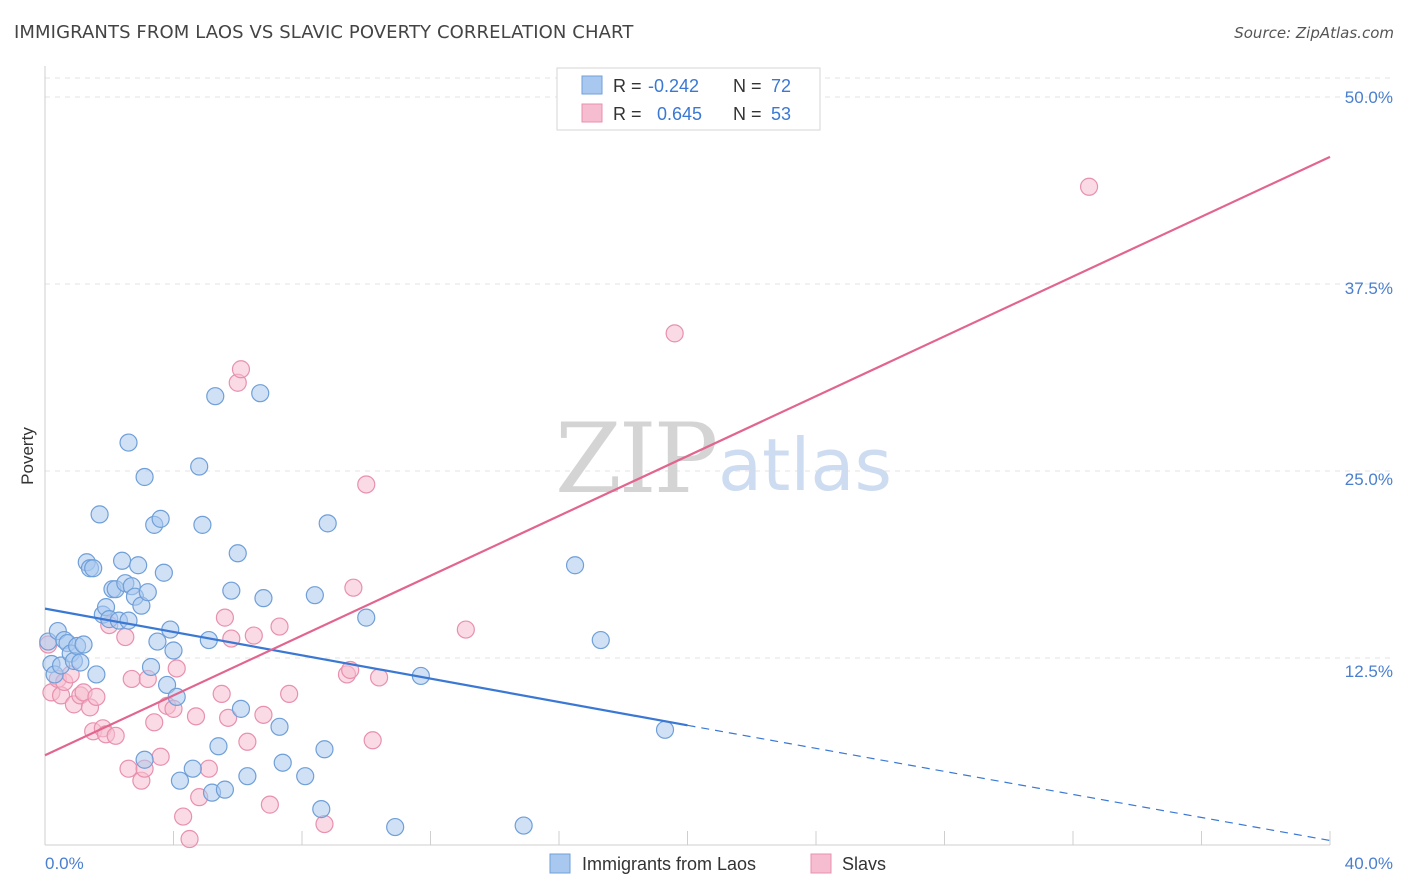 This screenshot has width=1406, height=892. Describe the element at coordinates (1369, 863) in the screenshot. I see `x-tick-label-max: 40.0%` at that location.